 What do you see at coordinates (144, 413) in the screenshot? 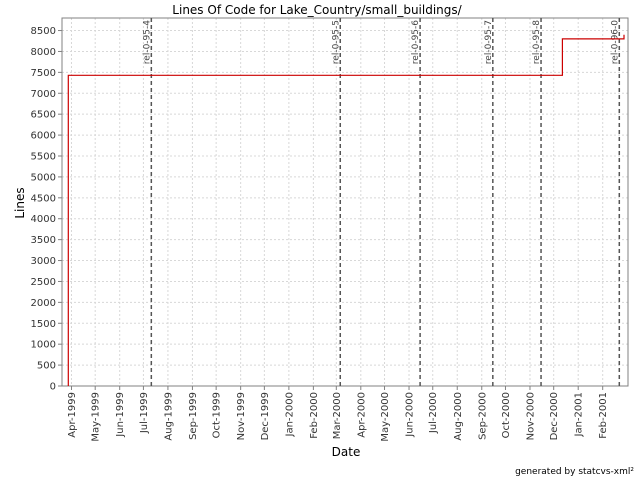
I see `x-tick-label: Jul-1999` at bounding box center [144, 413].